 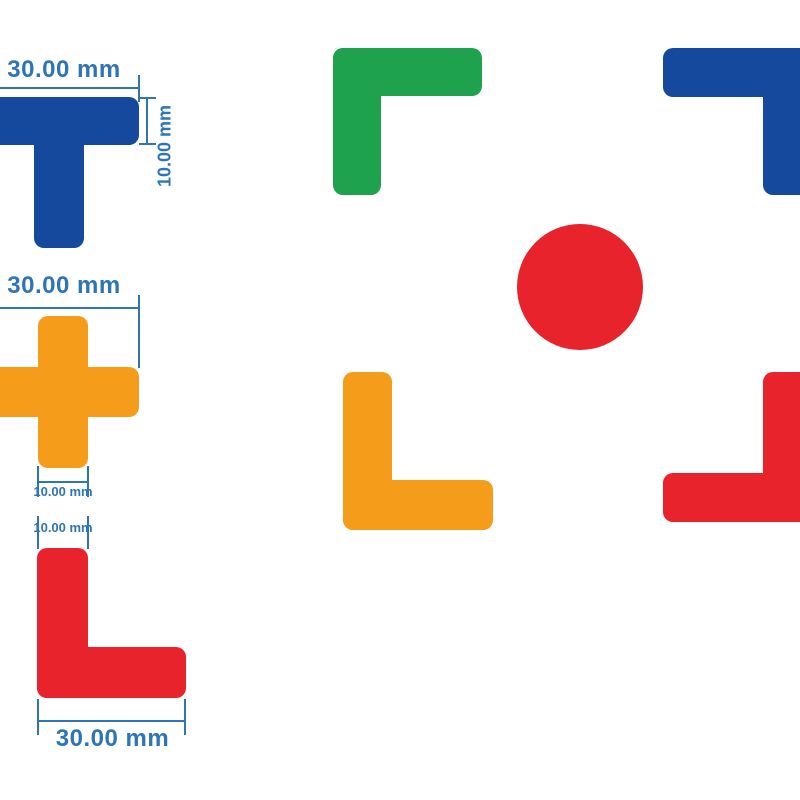 I want to click on t-shape-thickness-label: 10.00 mm, so click(x=164, y=146).